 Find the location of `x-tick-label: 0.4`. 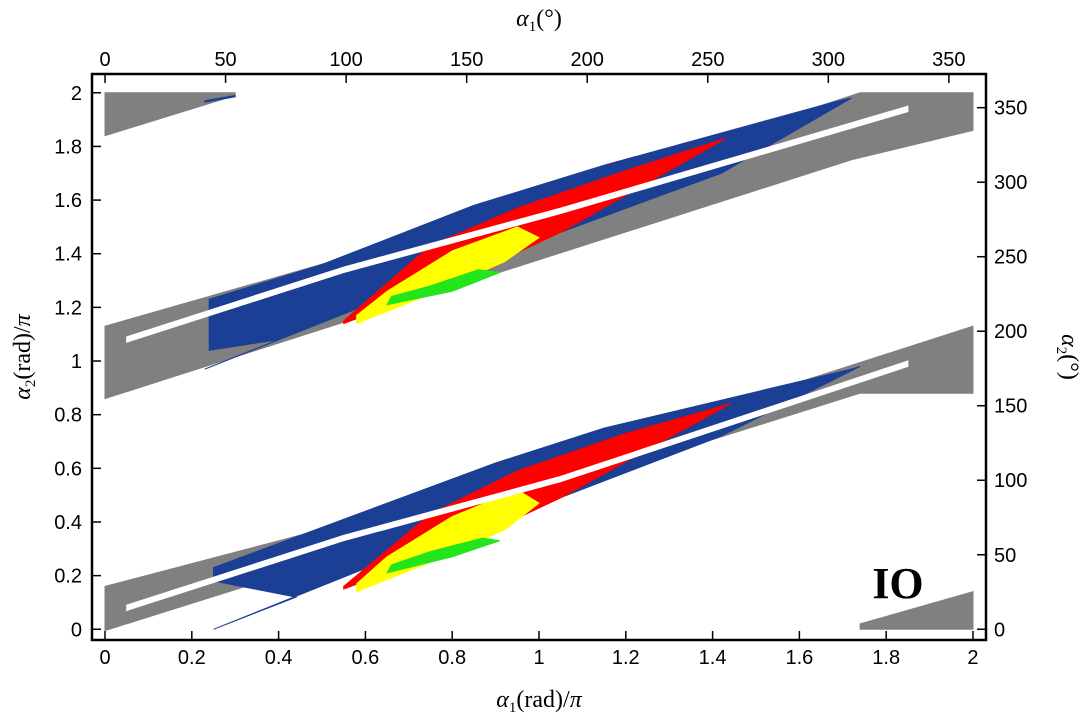

x-tick-label: 0.4 is located at coordinates (279, 658).